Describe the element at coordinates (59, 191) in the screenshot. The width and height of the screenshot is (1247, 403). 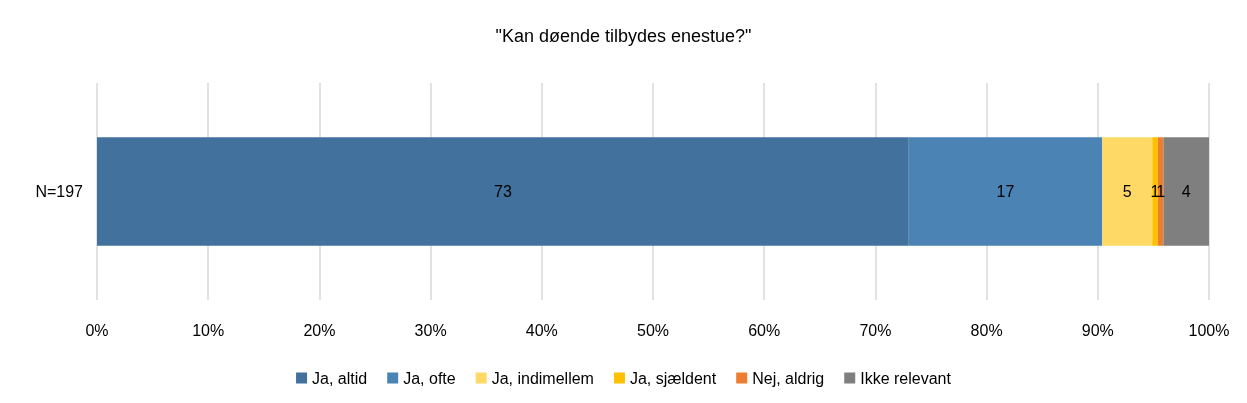
I see `y-tick-label: N=197` at that location.